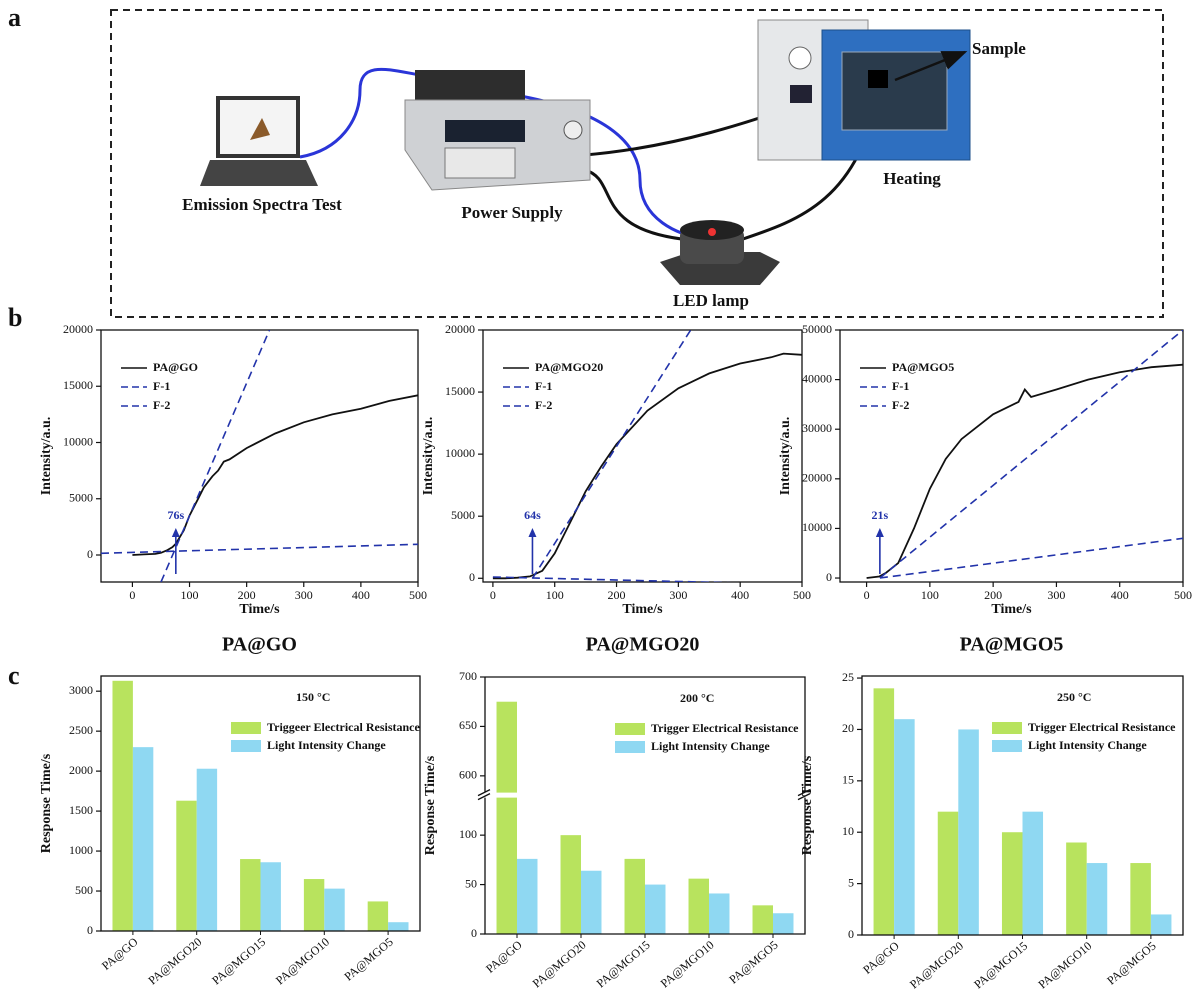 The width and height of the screenshot is (1200, 1000). What do you see at coordinates (468, 725) in the screenshot?
I see `y-tick-label: 650` at bounding box center [468, 725].